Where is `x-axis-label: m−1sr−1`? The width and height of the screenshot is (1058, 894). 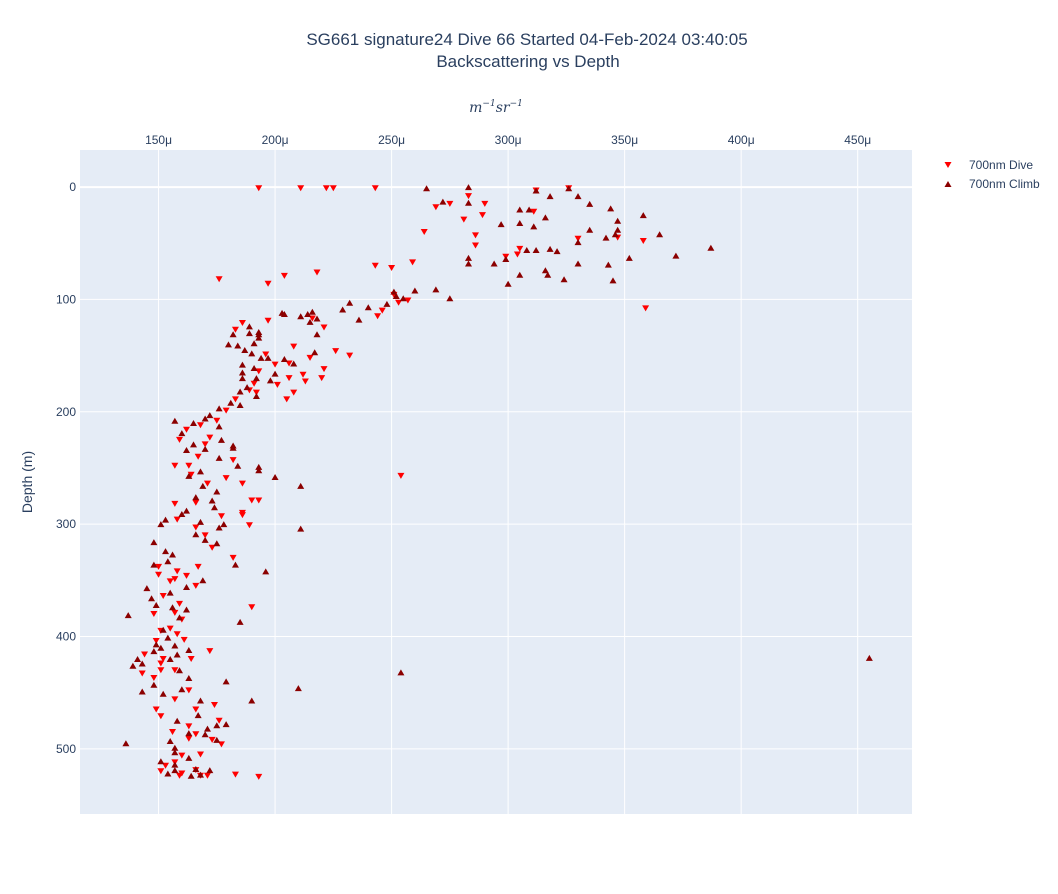 x-axis-label: m−1sr−1 is located at coordinates (496, 107).